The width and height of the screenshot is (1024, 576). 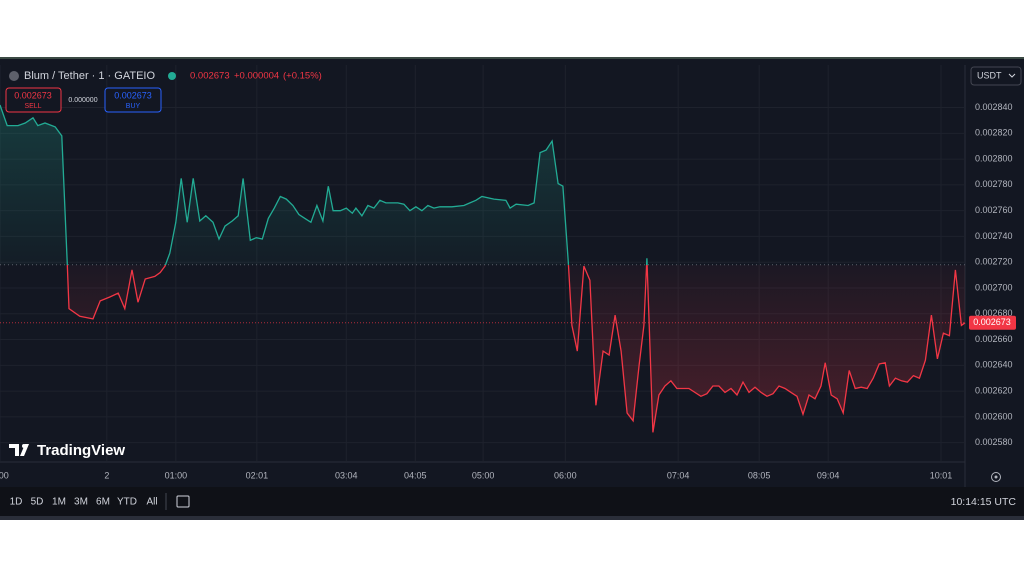 What do you see at coordinates (33, 95) in the screenshot?
I see `sell-price: 0.002673` at bounding box center [33, 95].